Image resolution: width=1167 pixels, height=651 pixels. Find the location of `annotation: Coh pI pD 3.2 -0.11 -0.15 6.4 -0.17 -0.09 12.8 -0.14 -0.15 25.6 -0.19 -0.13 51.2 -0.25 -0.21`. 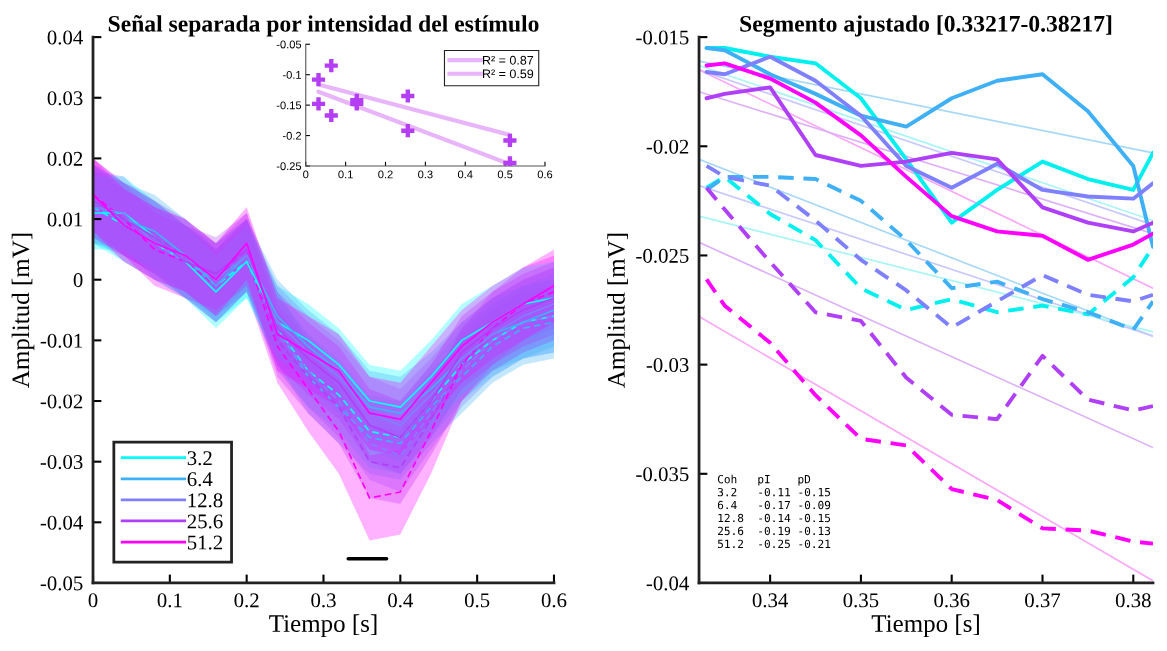

annotation: Coh pI pD 3.2 -0.11 -0.15 6.4 -0.17 -0.09 12.8 -0.14 -0.15 25.6 -0.19 -0.13 51.2 -0.25 -0.21 is located at coordinates (774, 511).